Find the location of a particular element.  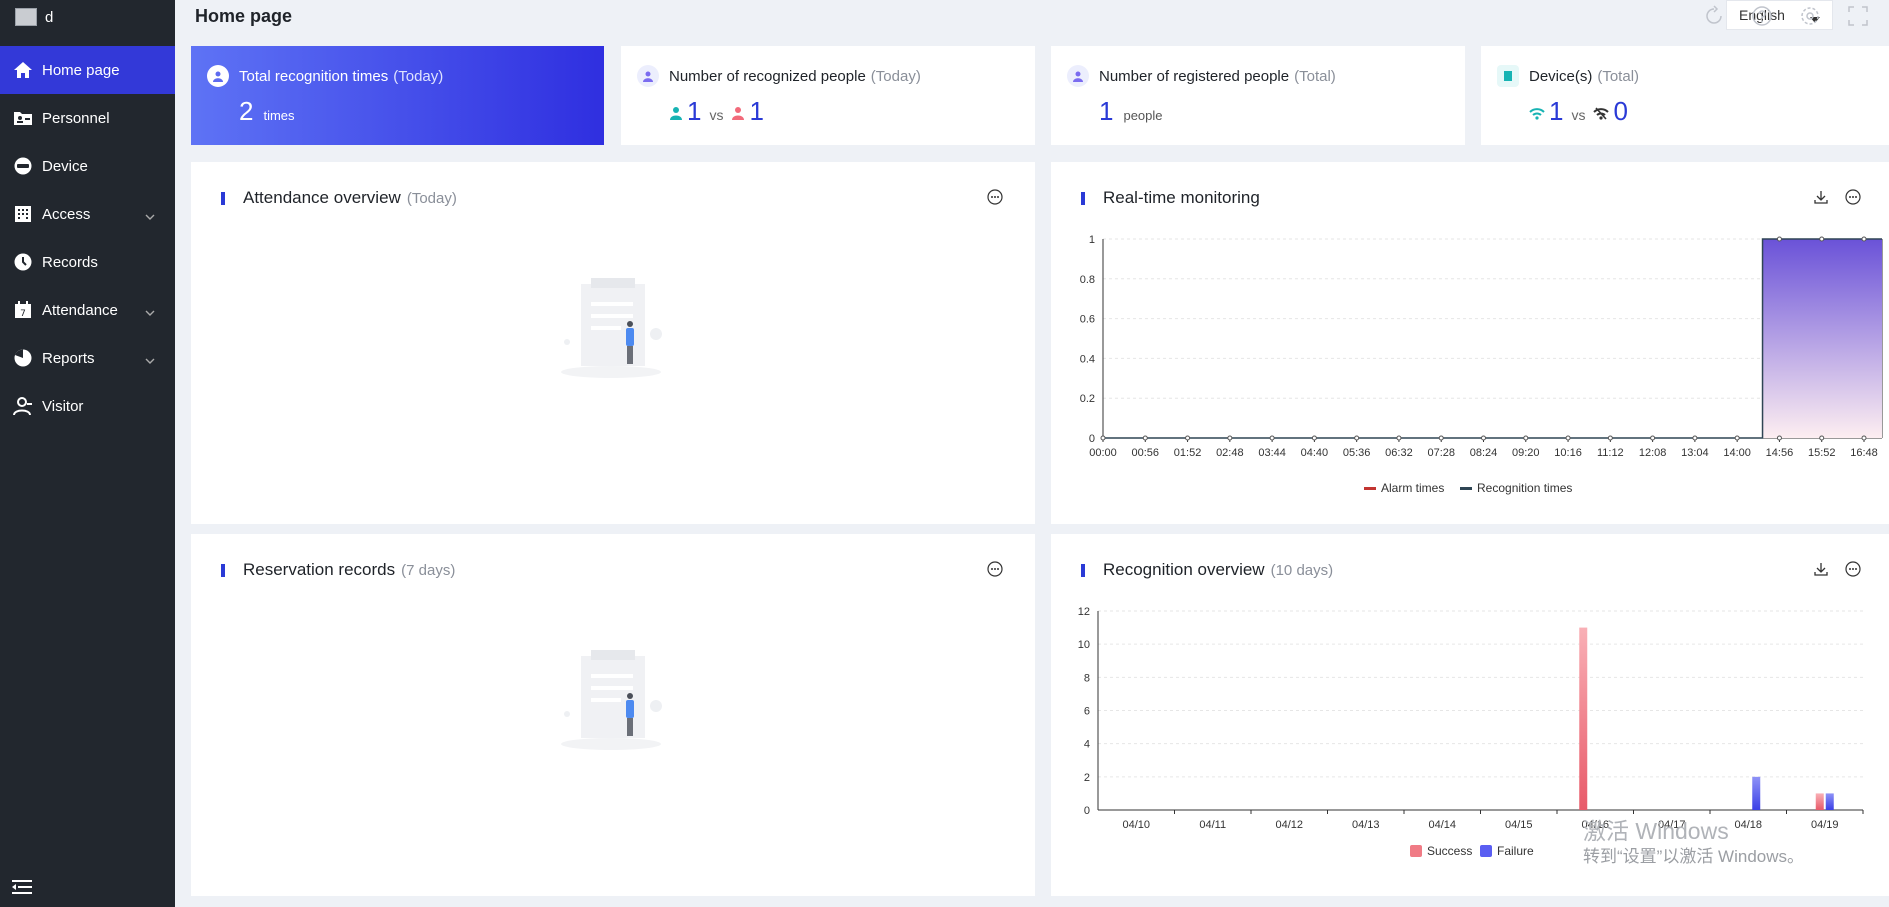

sidebar-item-reports: Reports is located at coordinates (87, 358).